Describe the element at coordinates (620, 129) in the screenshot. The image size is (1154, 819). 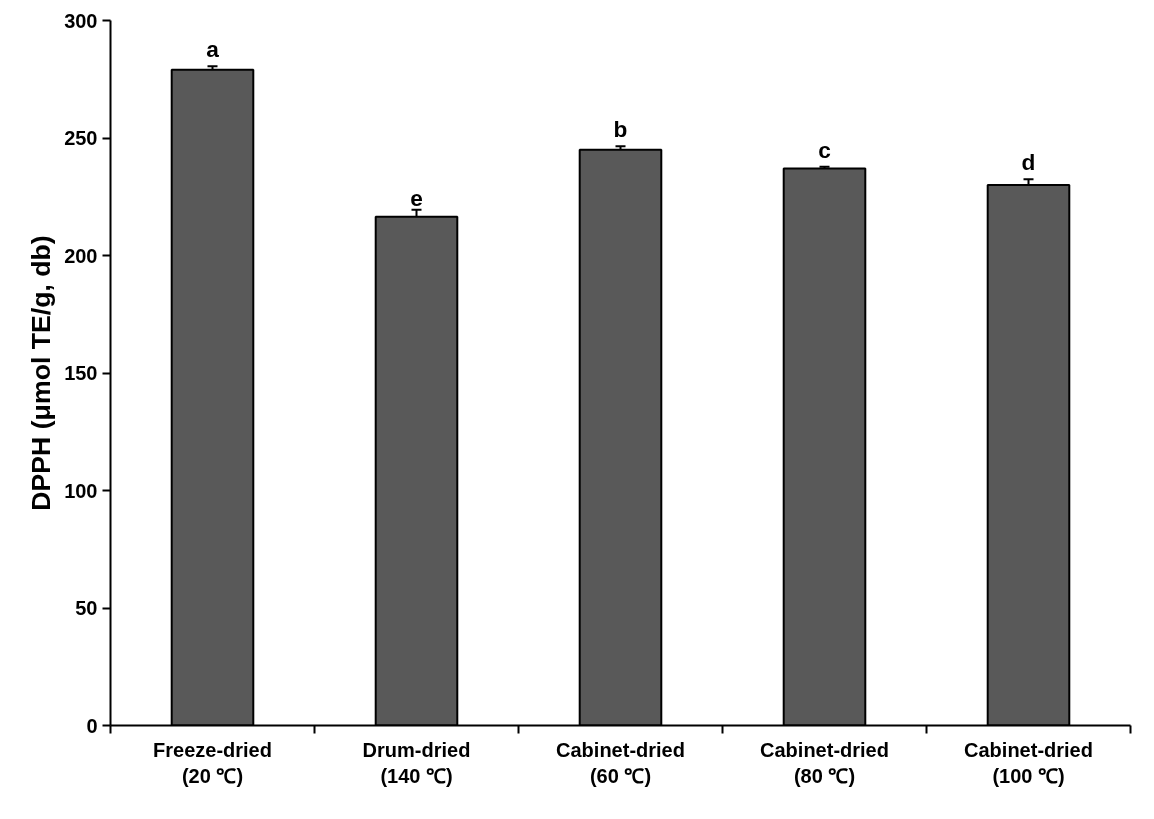
I see `annotation: b` at that location.